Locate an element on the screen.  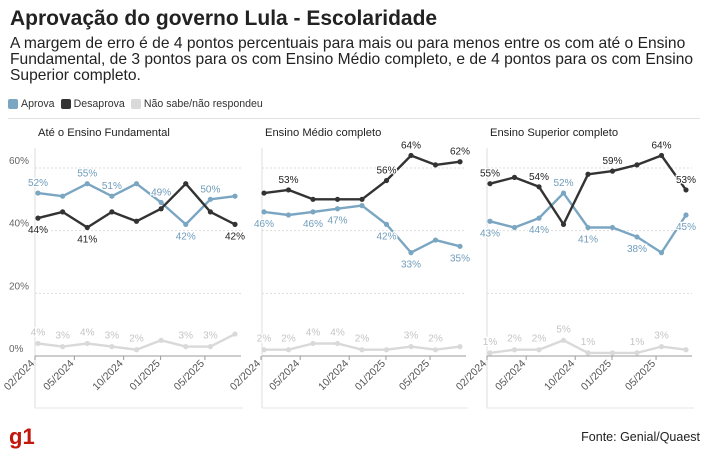
data-label: 56% is located at coordinates (386, 171).